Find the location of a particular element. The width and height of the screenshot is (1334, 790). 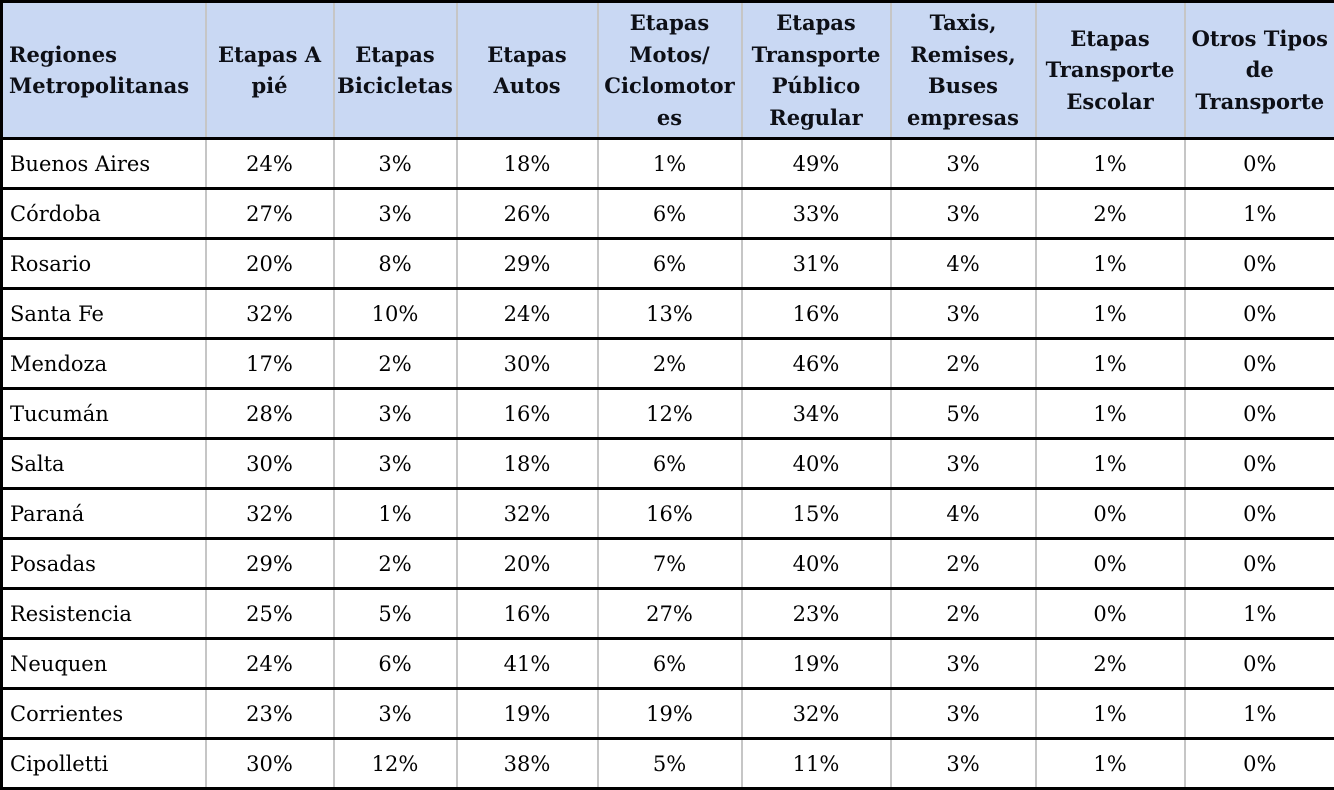

region-cell: Paraná is located at coordinates (104, 514).